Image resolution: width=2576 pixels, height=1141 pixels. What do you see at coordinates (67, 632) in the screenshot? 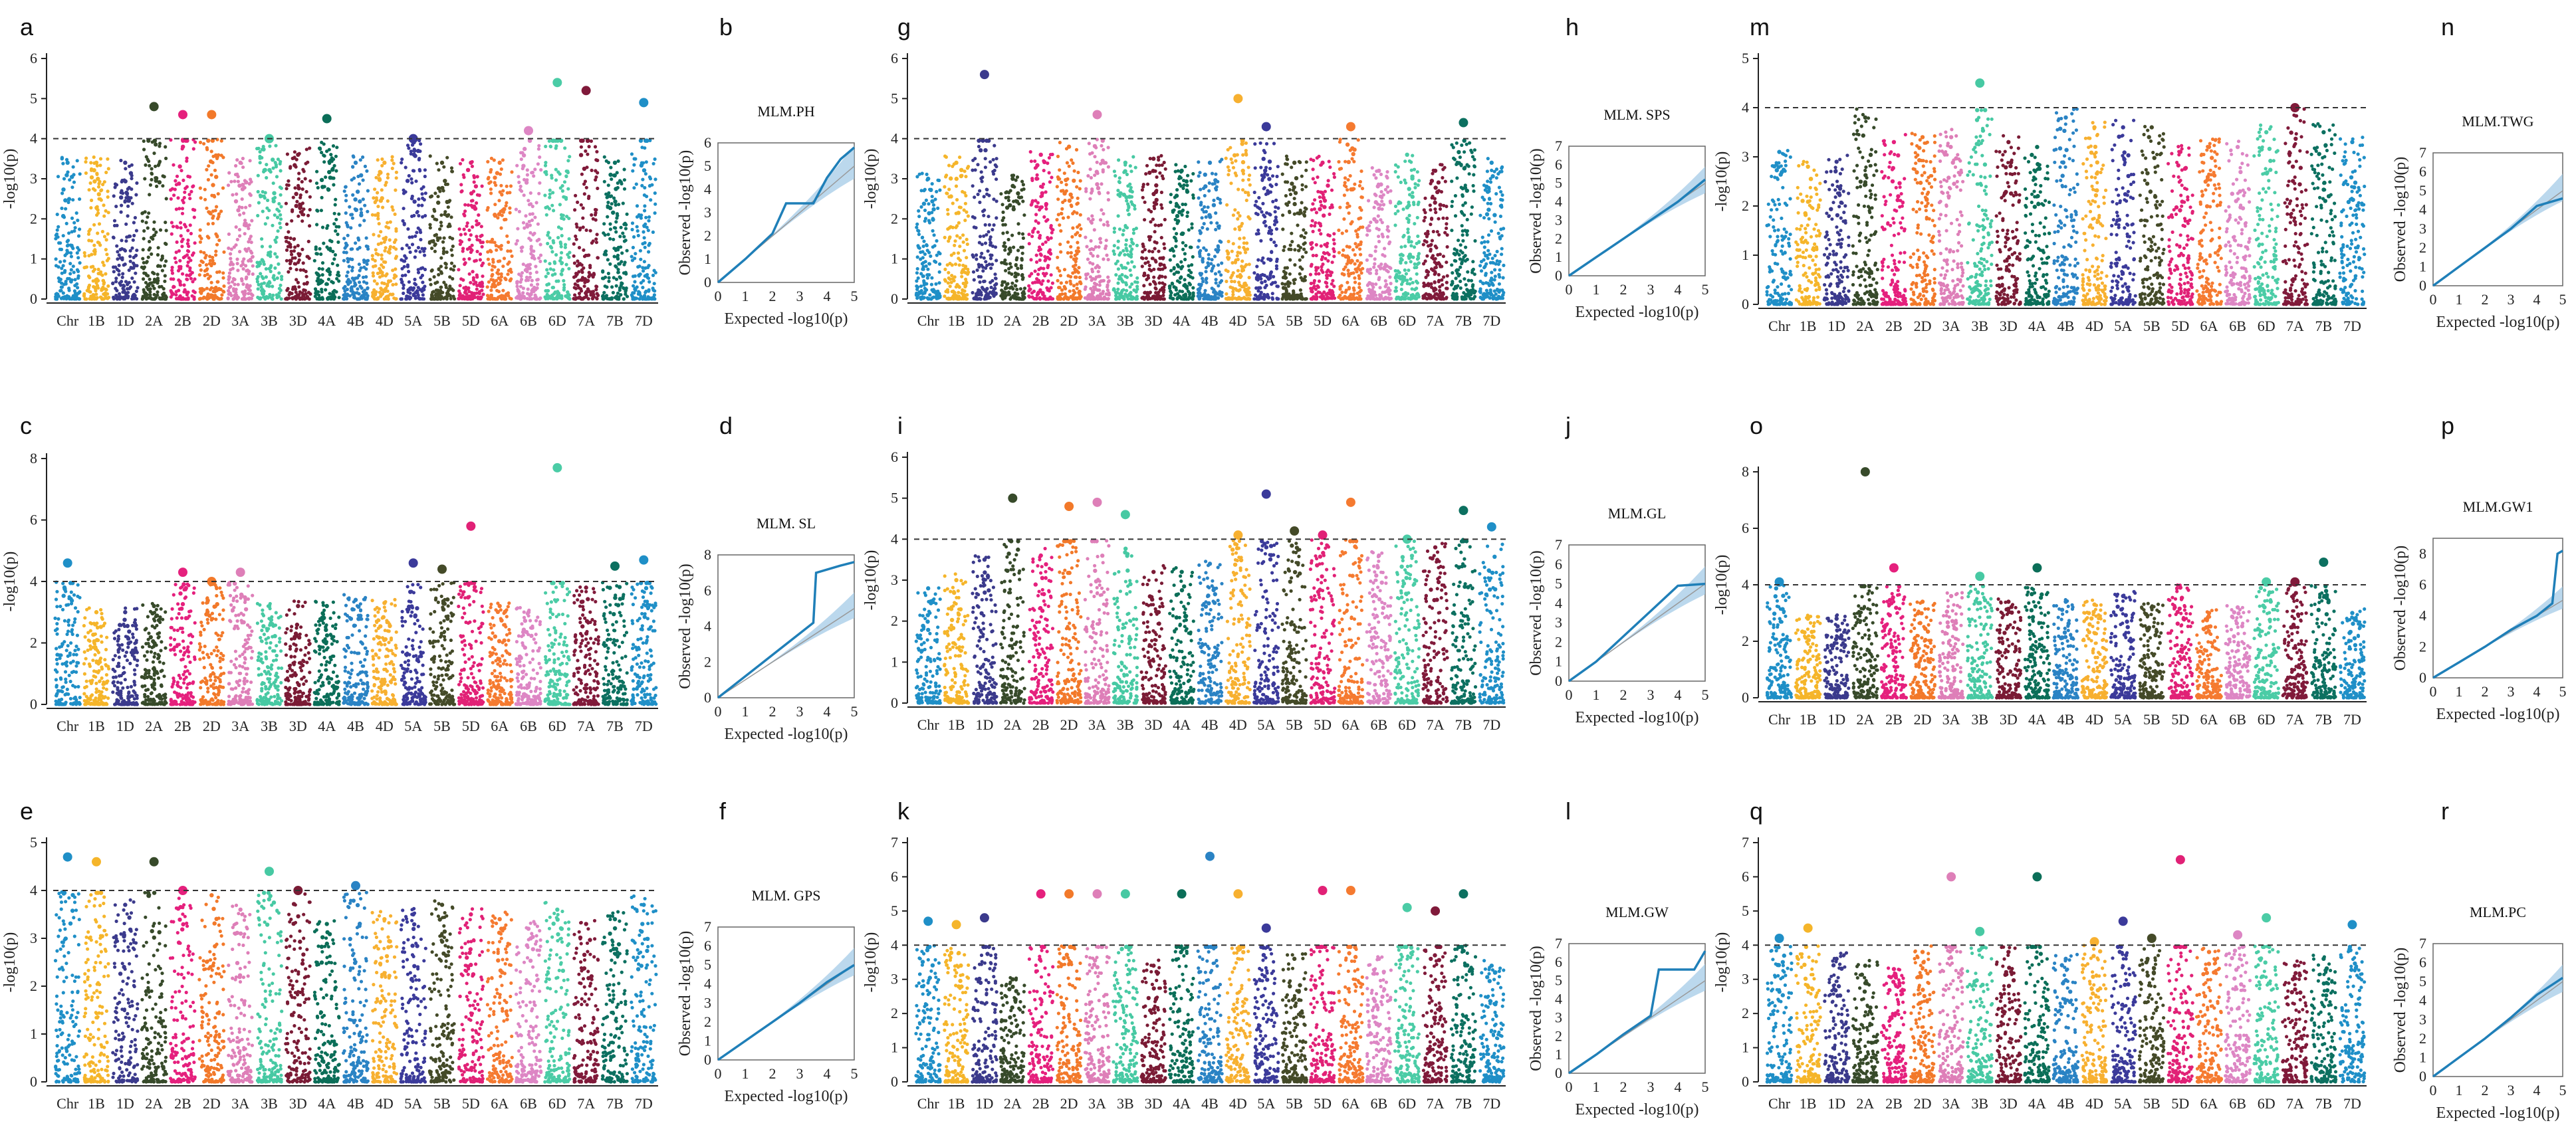
I see `chromosome-Chr-points` at bounding box center [67, 632].